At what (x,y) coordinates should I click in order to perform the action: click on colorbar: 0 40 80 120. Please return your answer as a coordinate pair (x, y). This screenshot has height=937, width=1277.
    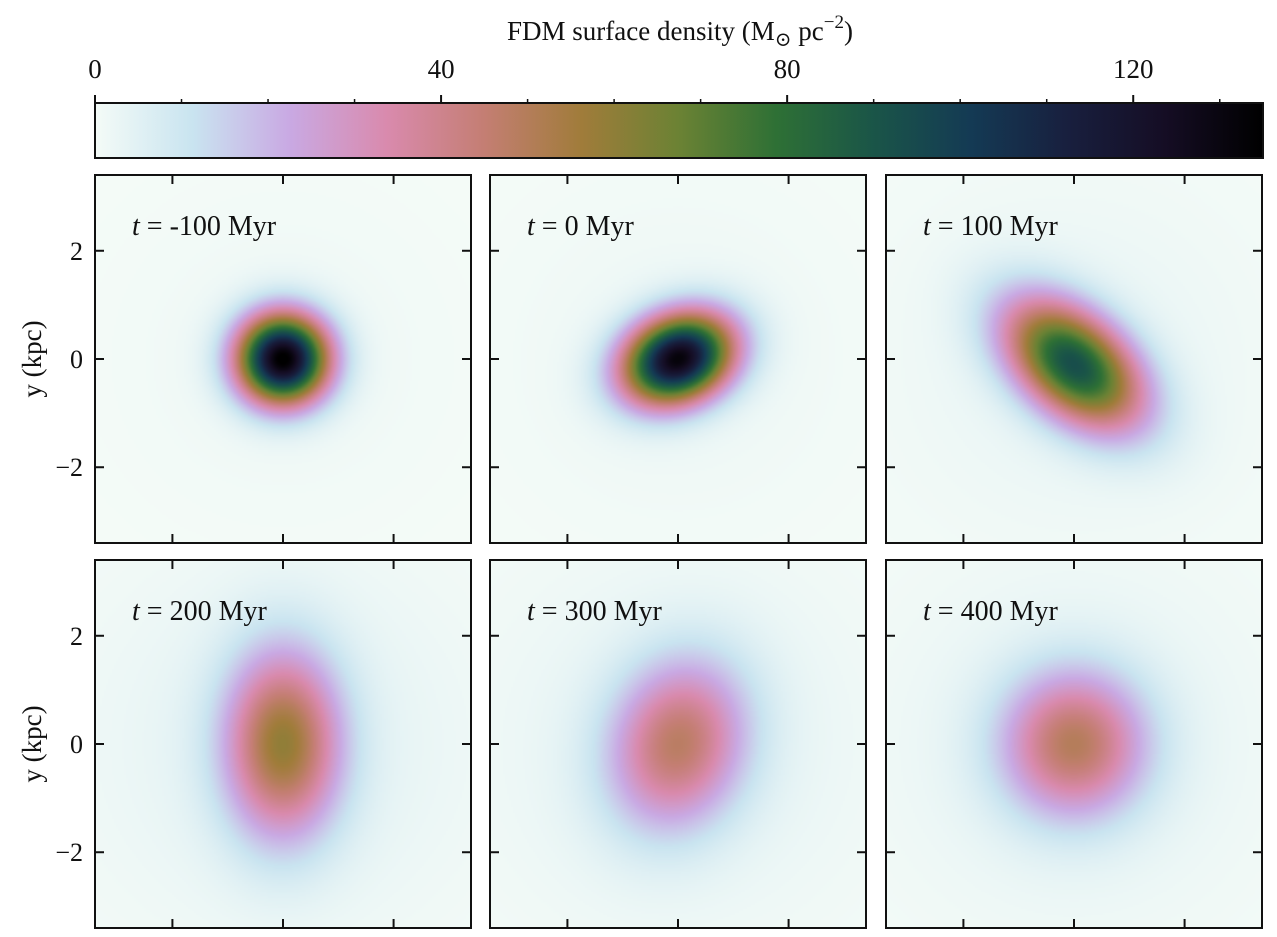
    Looking at the image, I should click on (676, 106).